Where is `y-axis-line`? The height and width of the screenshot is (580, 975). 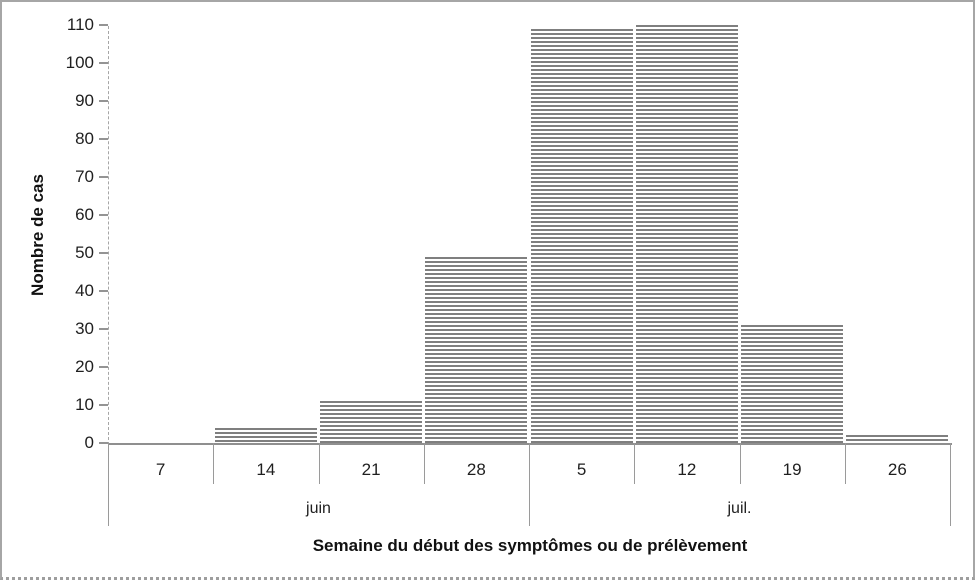
y-axis-line is located at coordinates (108, 235).